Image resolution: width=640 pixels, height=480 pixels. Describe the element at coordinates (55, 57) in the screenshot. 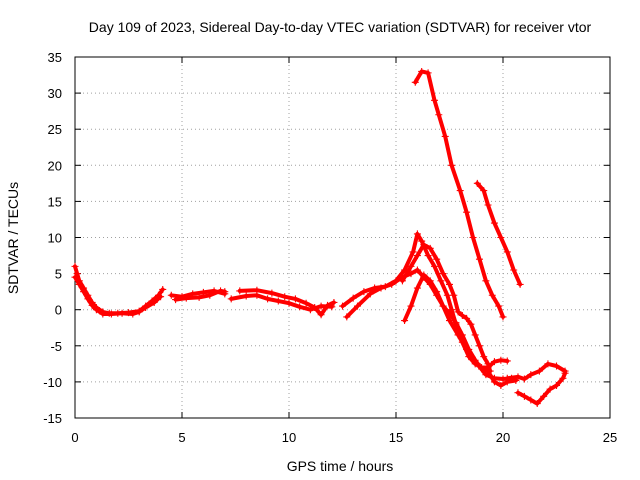

I see `y-tick-label: 35` at that location.